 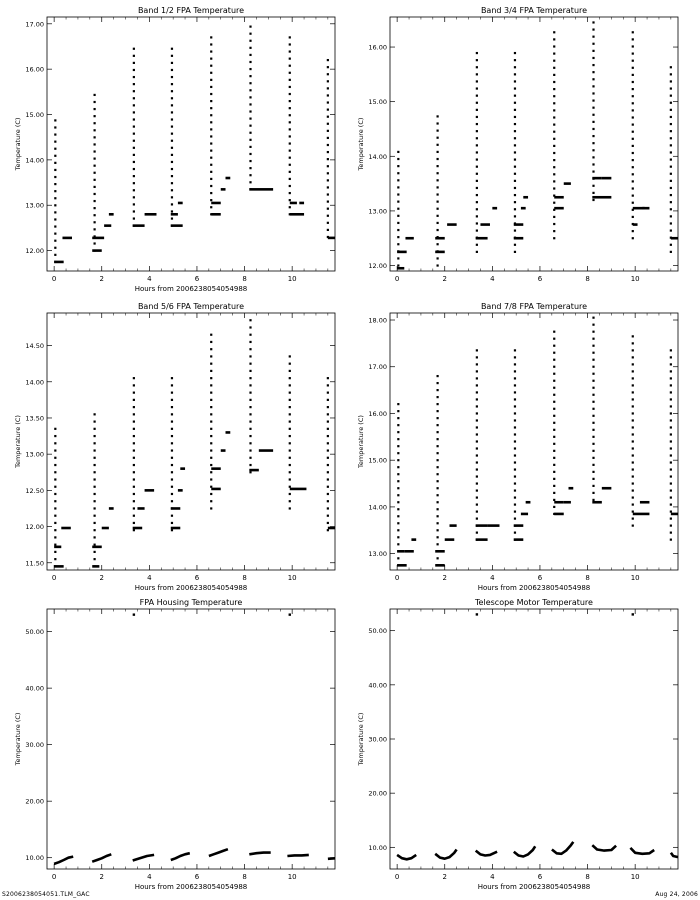 What do you see at coordinates (34, 858) in the screenshot?
I see `y-tick-label: 10.00` at bounding box center [34, 858].